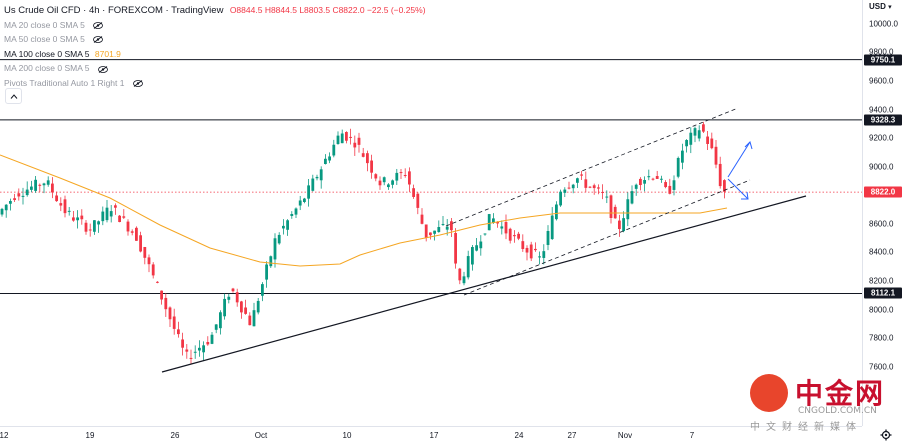 Image resolution: width=903 pixels, height=447 pixels. Describe the element at coordinates (886, 435) in the screenshot. I see `gear-icon` at that location.